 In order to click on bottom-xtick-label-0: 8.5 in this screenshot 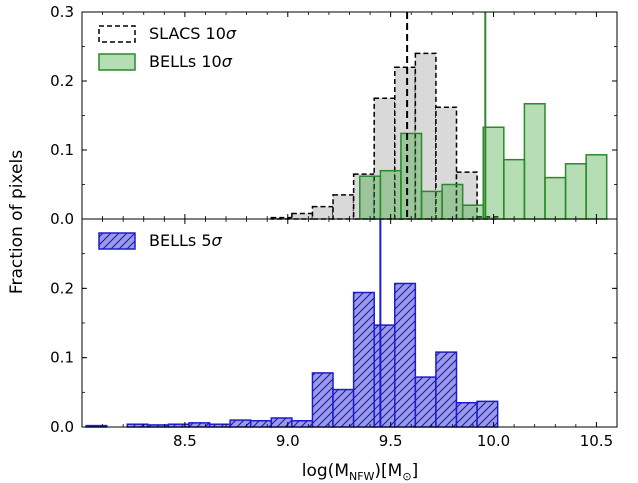, I will do `click(185, 441)`.